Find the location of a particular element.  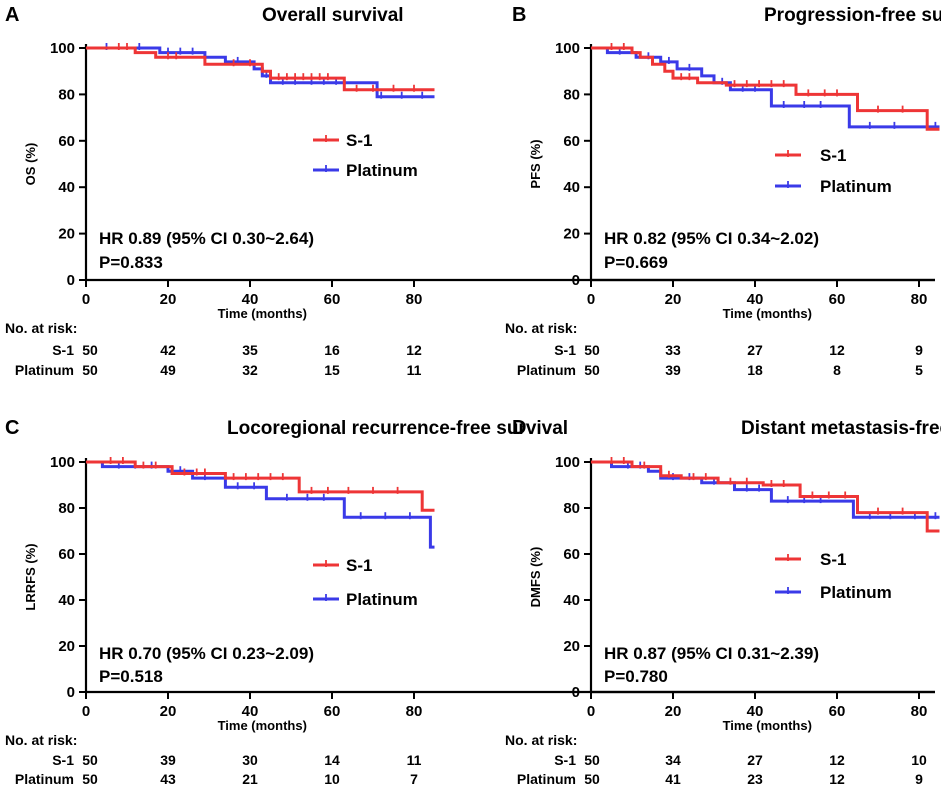

risk-count: 7 is located at coordinates (414, 779).